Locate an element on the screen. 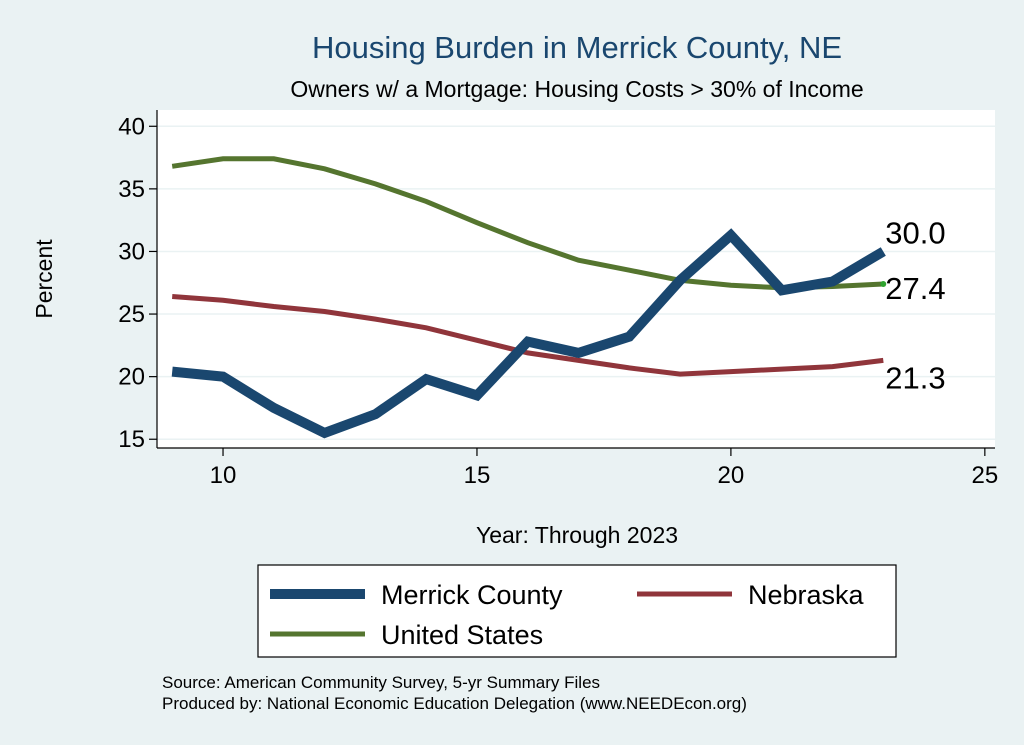 The width and height of the screenshot is (1024, 745). legend-label-nebraska: Nebraska is located at coordinates (806, 595).